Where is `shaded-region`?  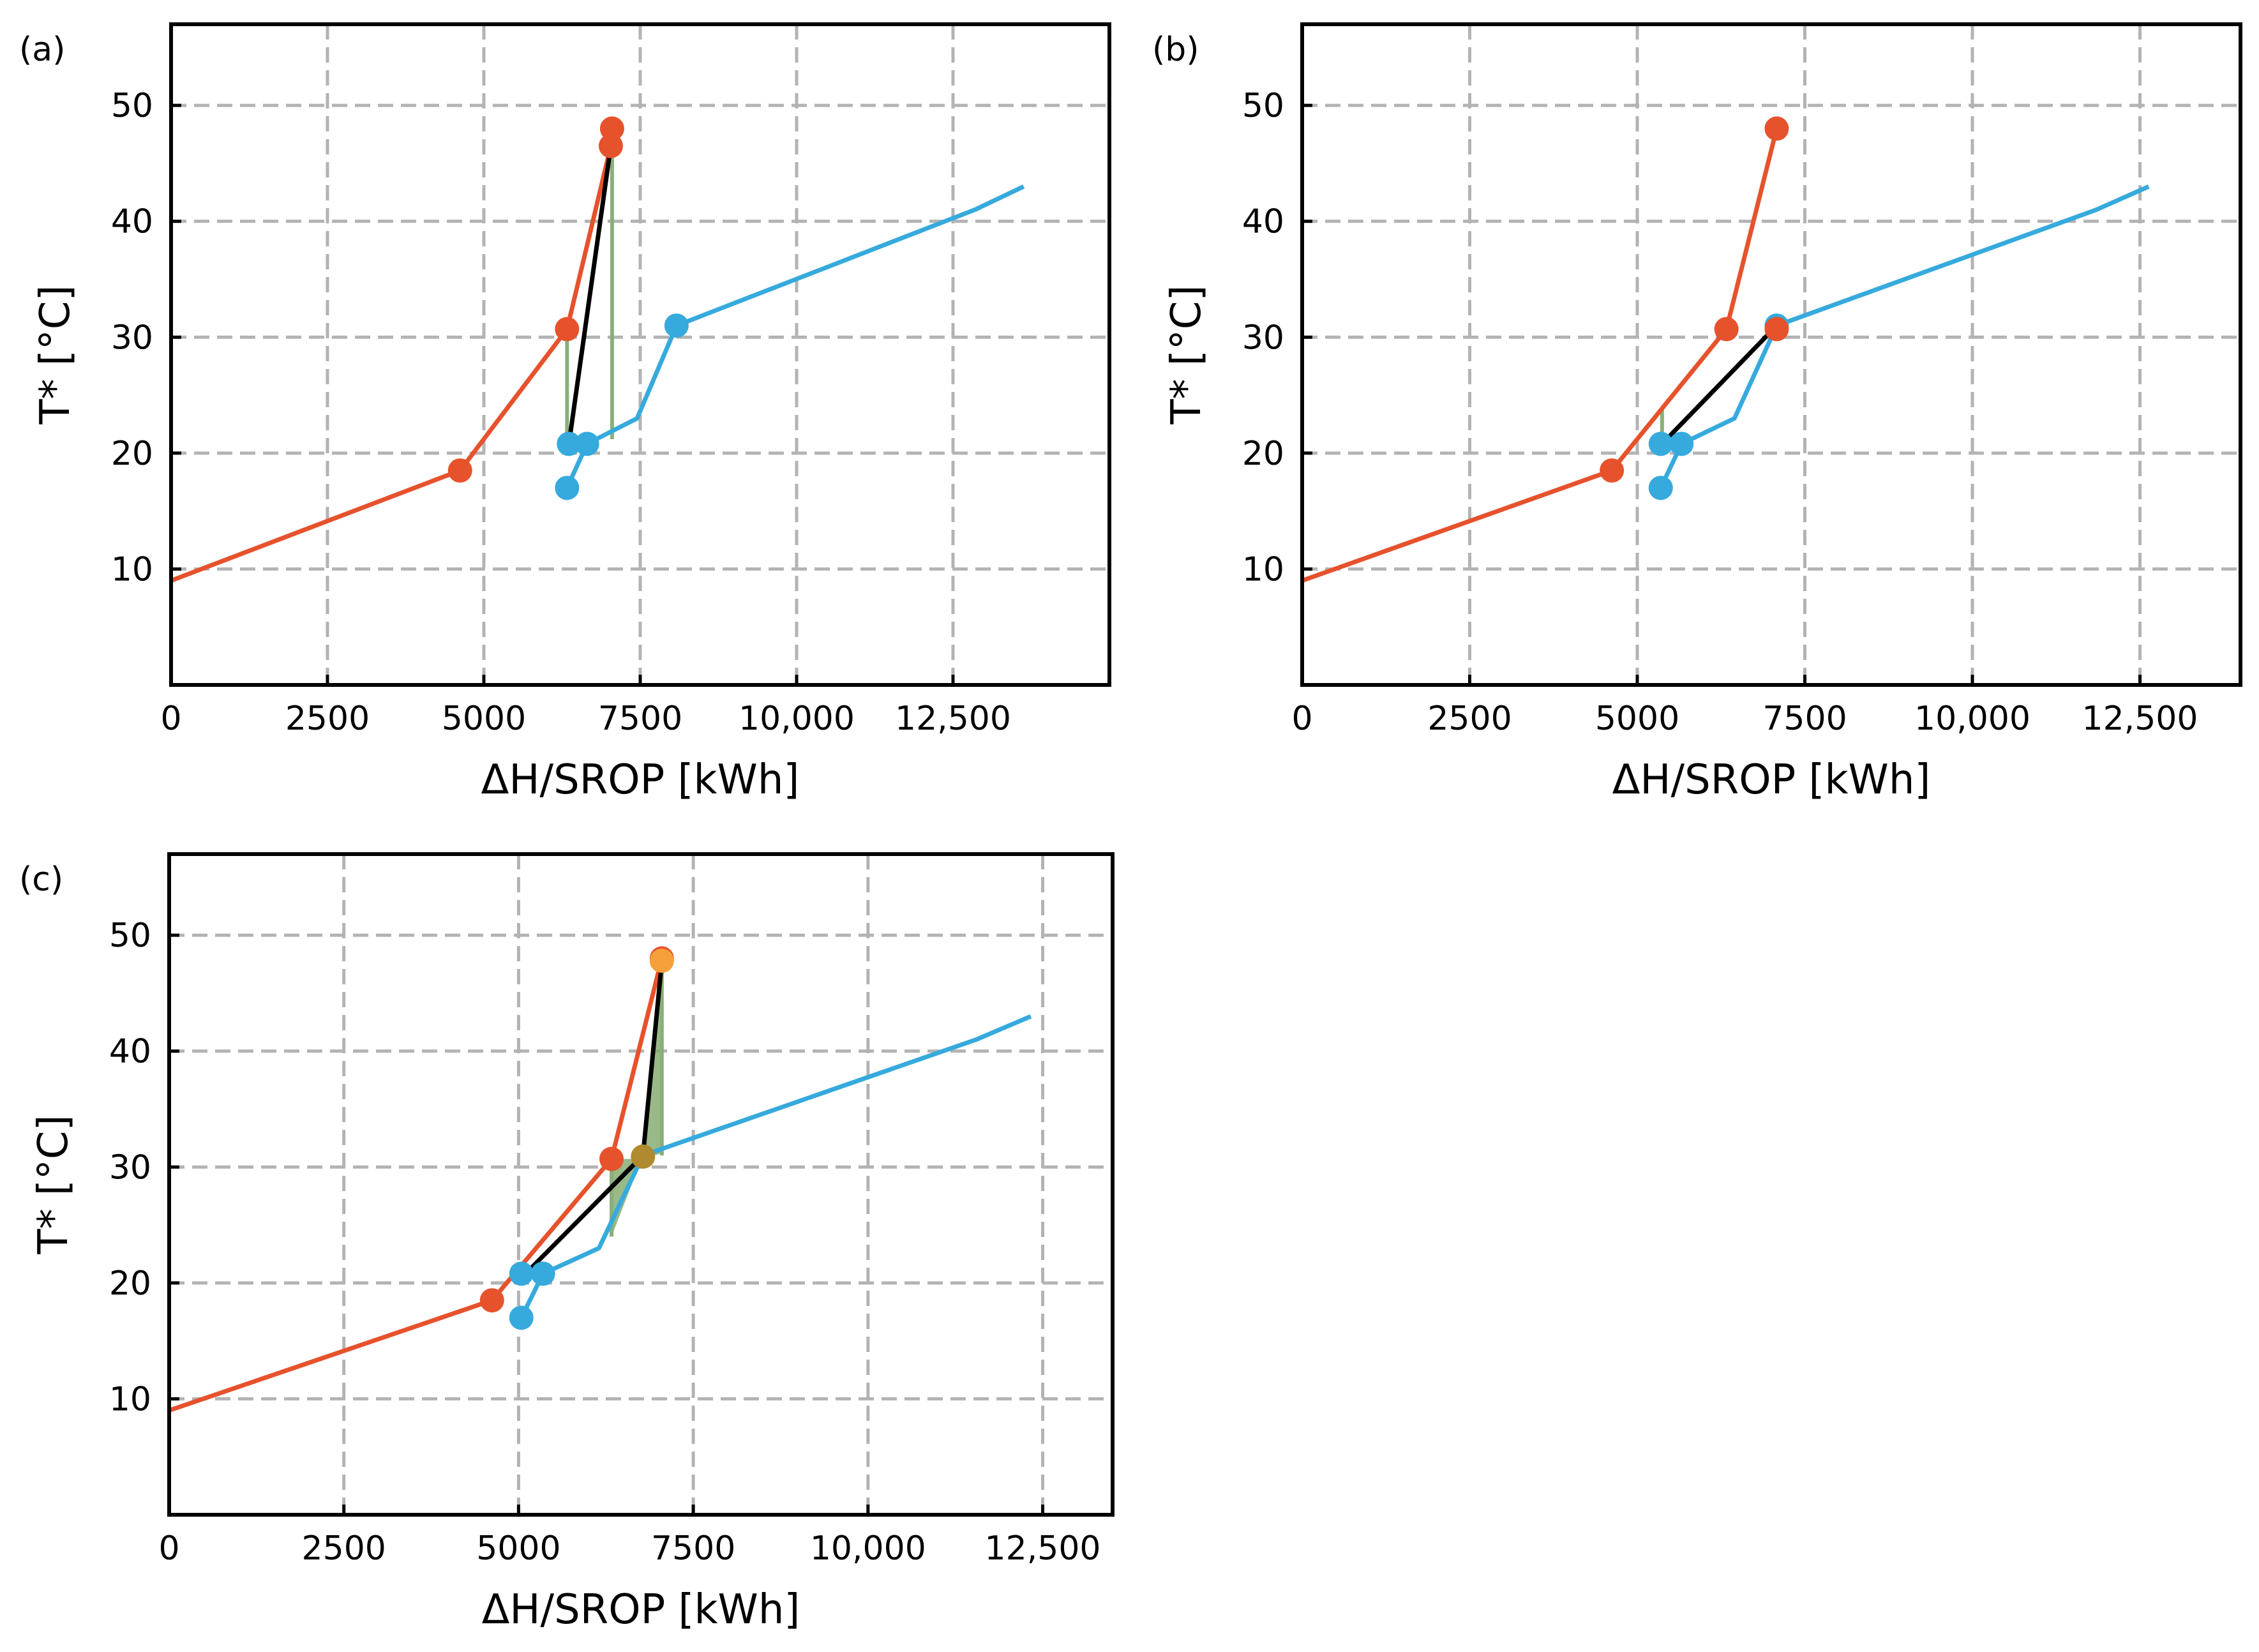 shaded-region is located at coordinates (637, 1099).